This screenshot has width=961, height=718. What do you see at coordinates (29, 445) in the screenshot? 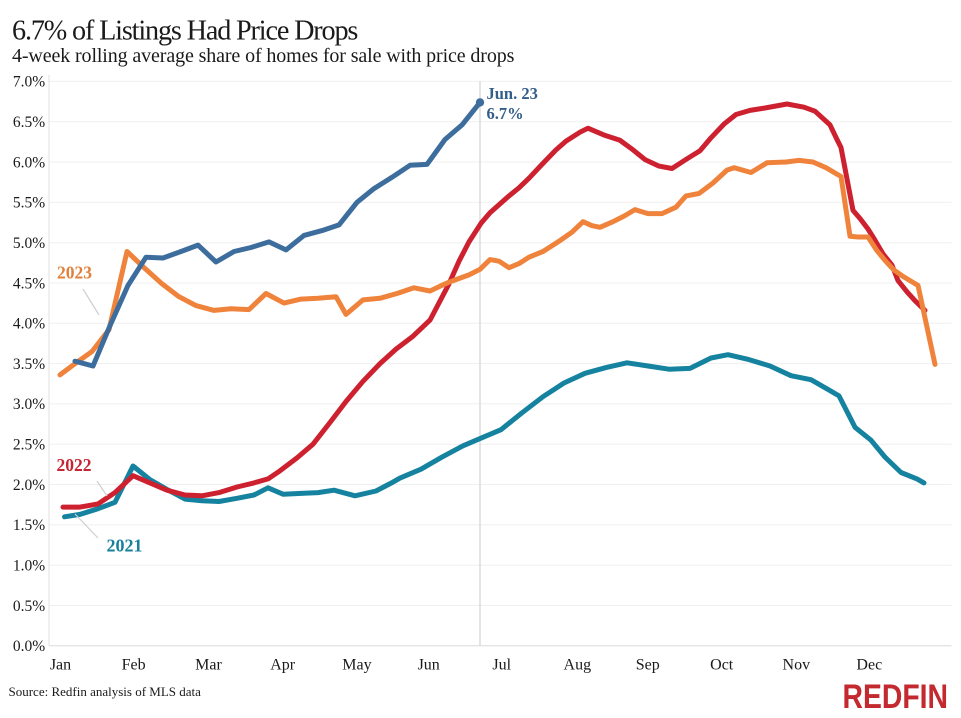
I see `svg-text: 2.5%` at bounding box center [29, 445].